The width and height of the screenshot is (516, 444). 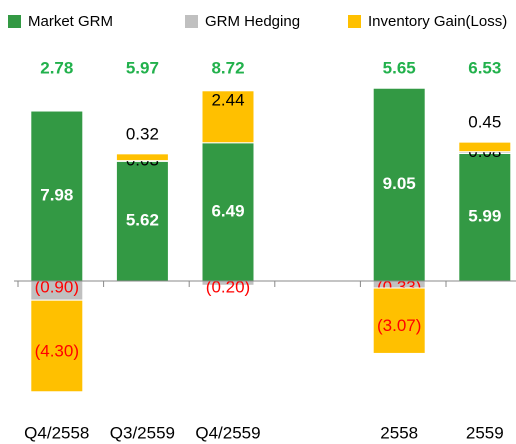 What do you see at coordinates (399, 432) in the screenshot?
I see `x-tick-label: 2558` at bounding box center [399, 432].